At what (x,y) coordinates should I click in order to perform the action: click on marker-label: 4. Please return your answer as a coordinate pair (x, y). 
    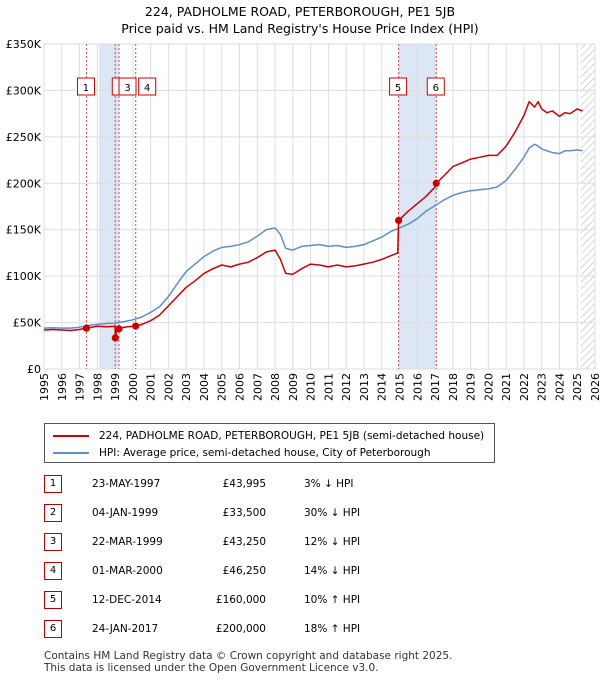
    Looking at the image, I should click on (147, 86).